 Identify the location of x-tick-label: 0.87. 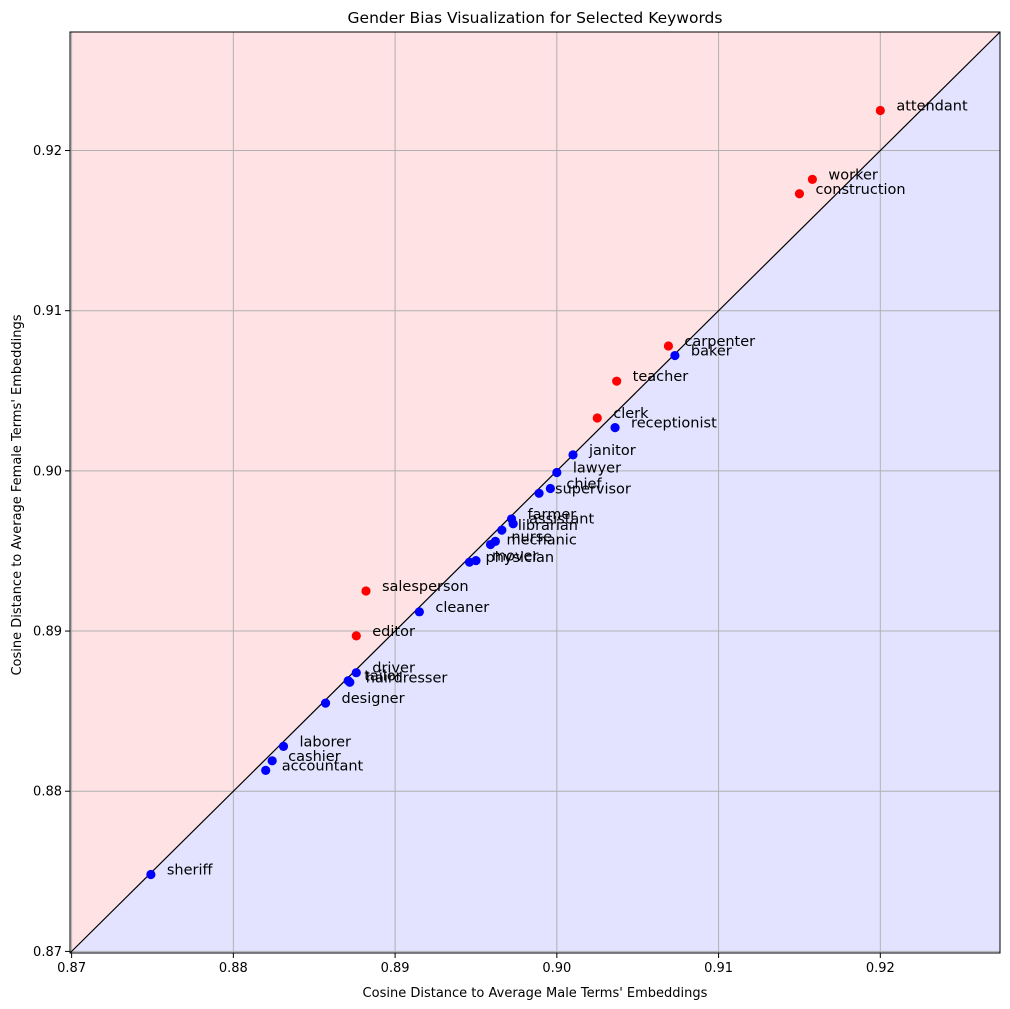
(71, 968).